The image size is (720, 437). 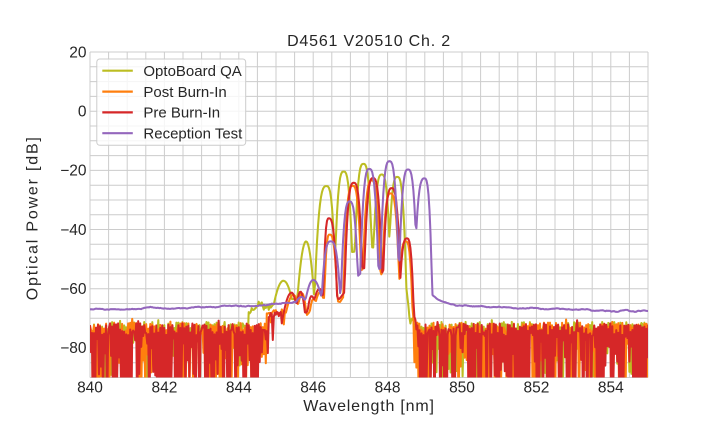 What do you see at coordinates (313, 388) in the screenshot?
I see `svg-text: 846` at bounding box center [313, 388].